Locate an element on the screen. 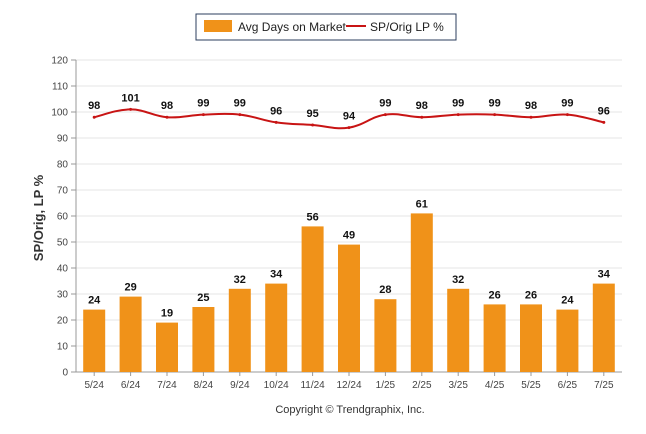 This screenshot has height=434, width=646. bar-data-label: 61 is located at coordinates (422, 204).